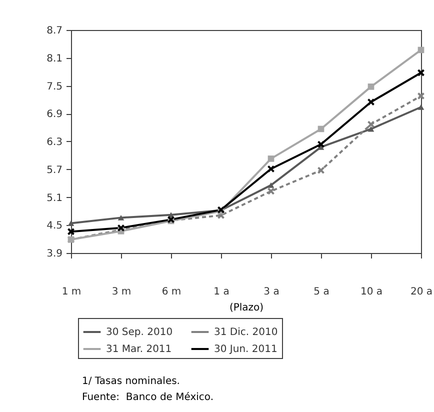 This screenshot has height=412, width=434. Describe the element at coordinates (421, 292) in the screenshot. I see `x-tick-label: 20 a` at that location.